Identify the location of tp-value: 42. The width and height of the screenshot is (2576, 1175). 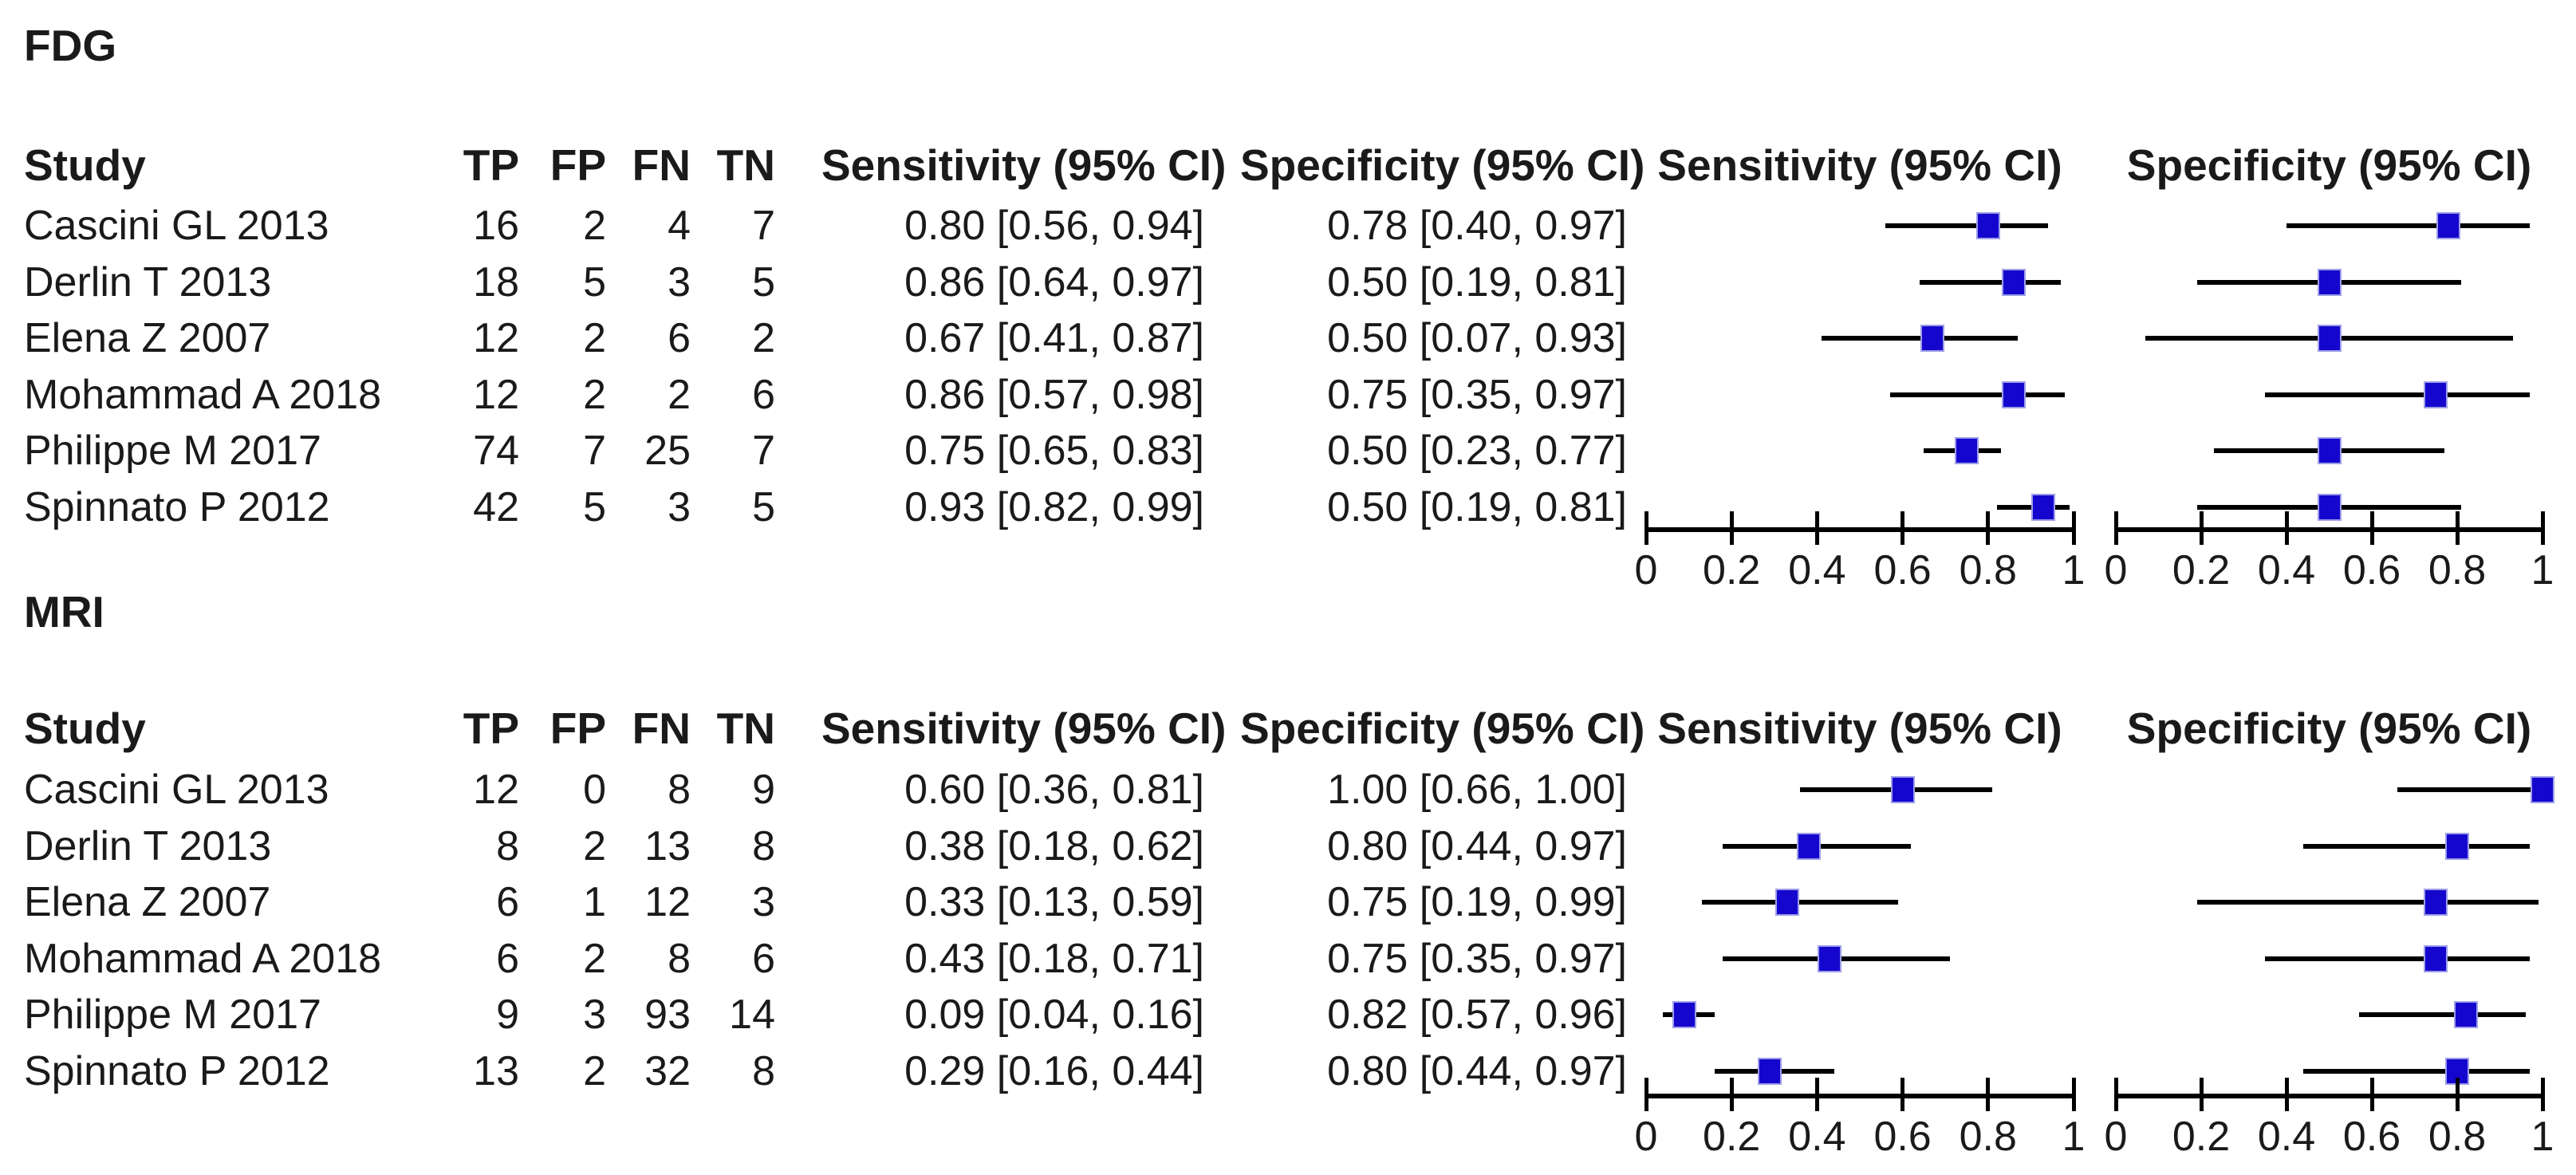
(496, 507).